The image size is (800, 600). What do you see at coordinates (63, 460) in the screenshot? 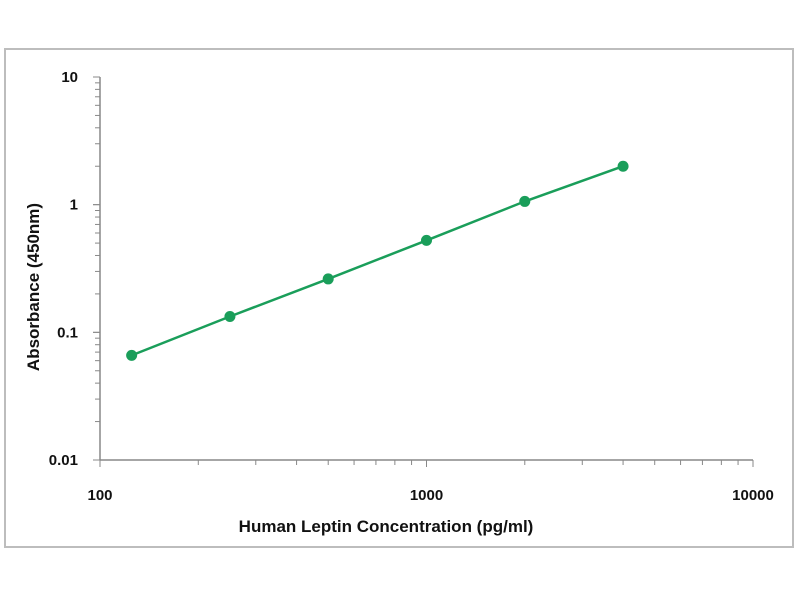
I see `y-tick-label: 0.01` at bounding box center [63, 460].